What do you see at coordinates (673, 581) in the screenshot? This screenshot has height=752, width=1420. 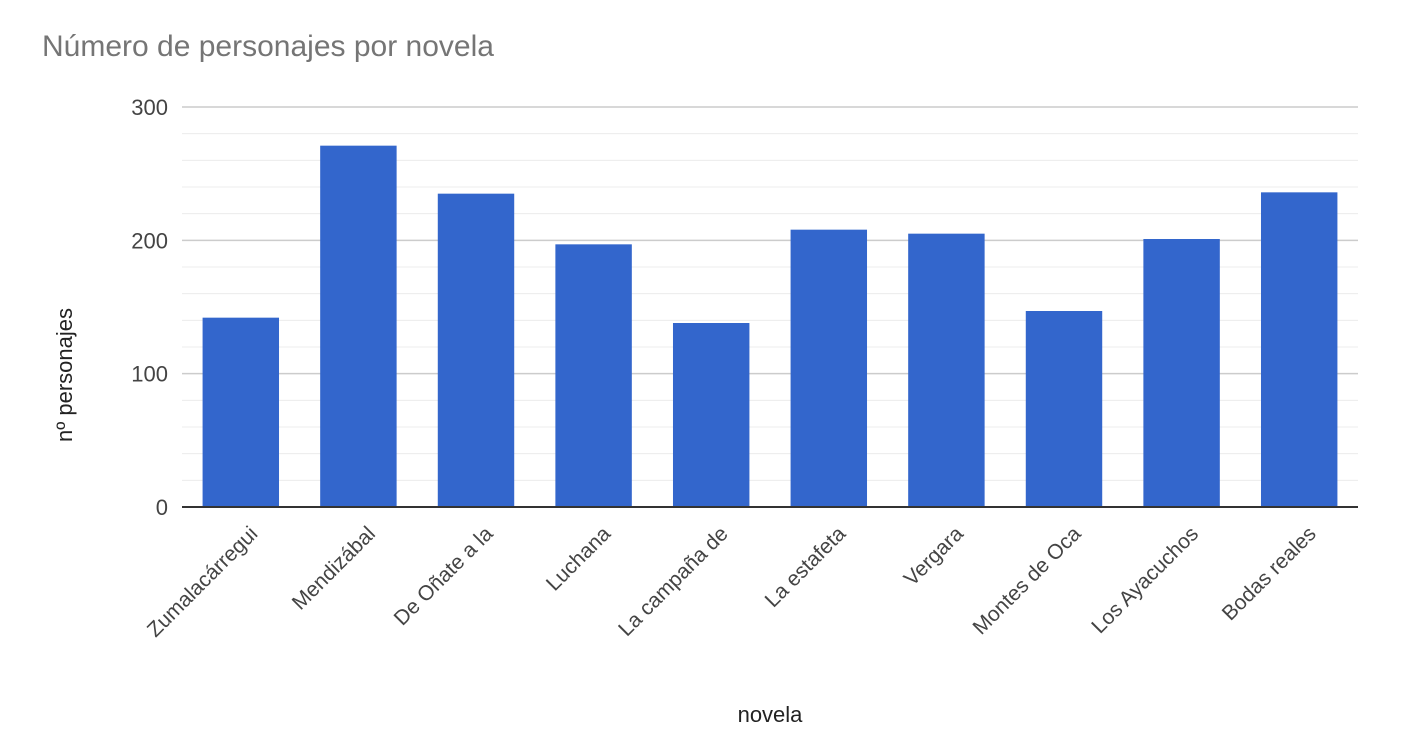 I see `x-tick-label: La campaña de` at bounding box center [673, 581].